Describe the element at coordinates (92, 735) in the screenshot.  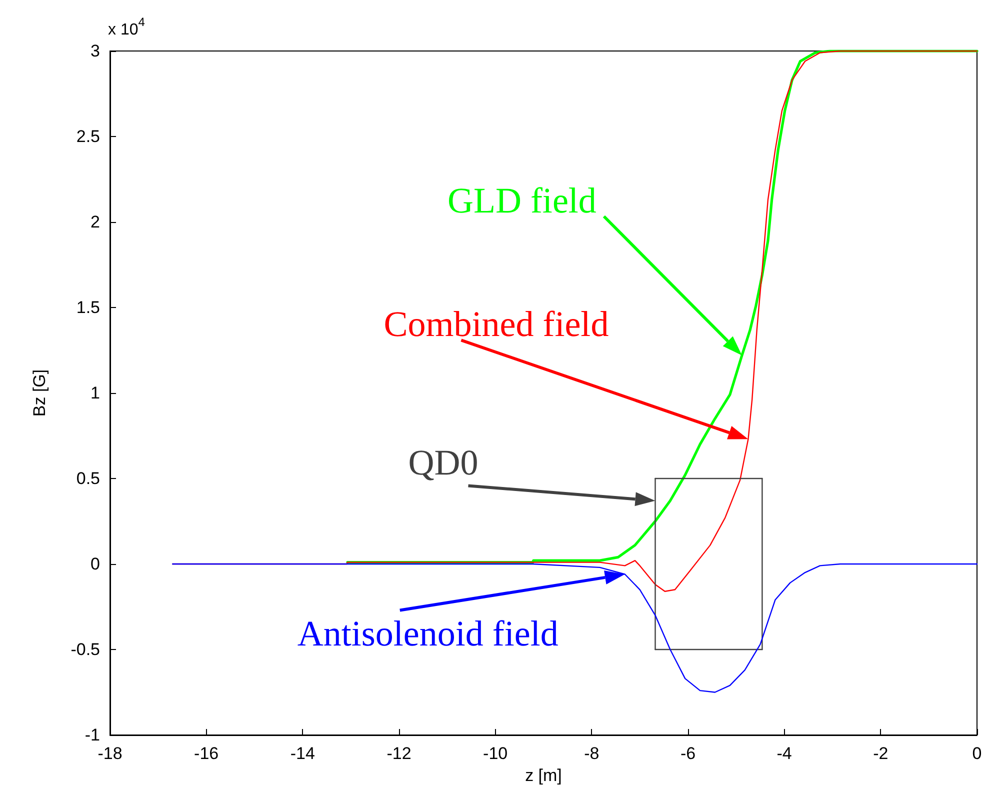
I see `y-tick-label: -1` at that location.